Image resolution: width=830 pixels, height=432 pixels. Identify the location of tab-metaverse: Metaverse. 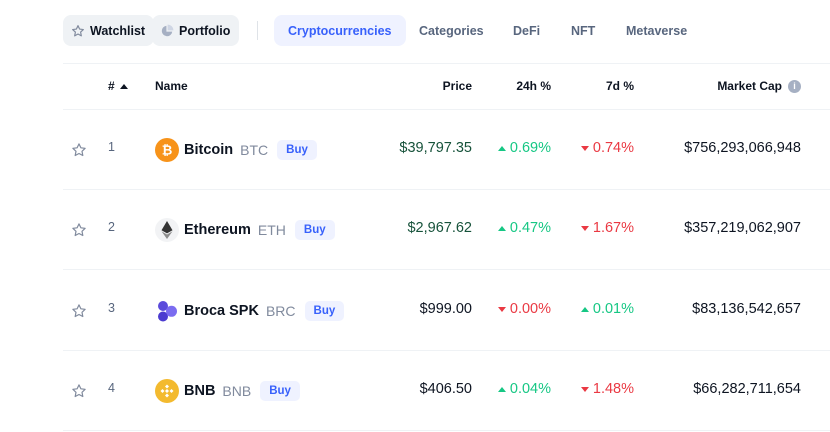
(657, 30).